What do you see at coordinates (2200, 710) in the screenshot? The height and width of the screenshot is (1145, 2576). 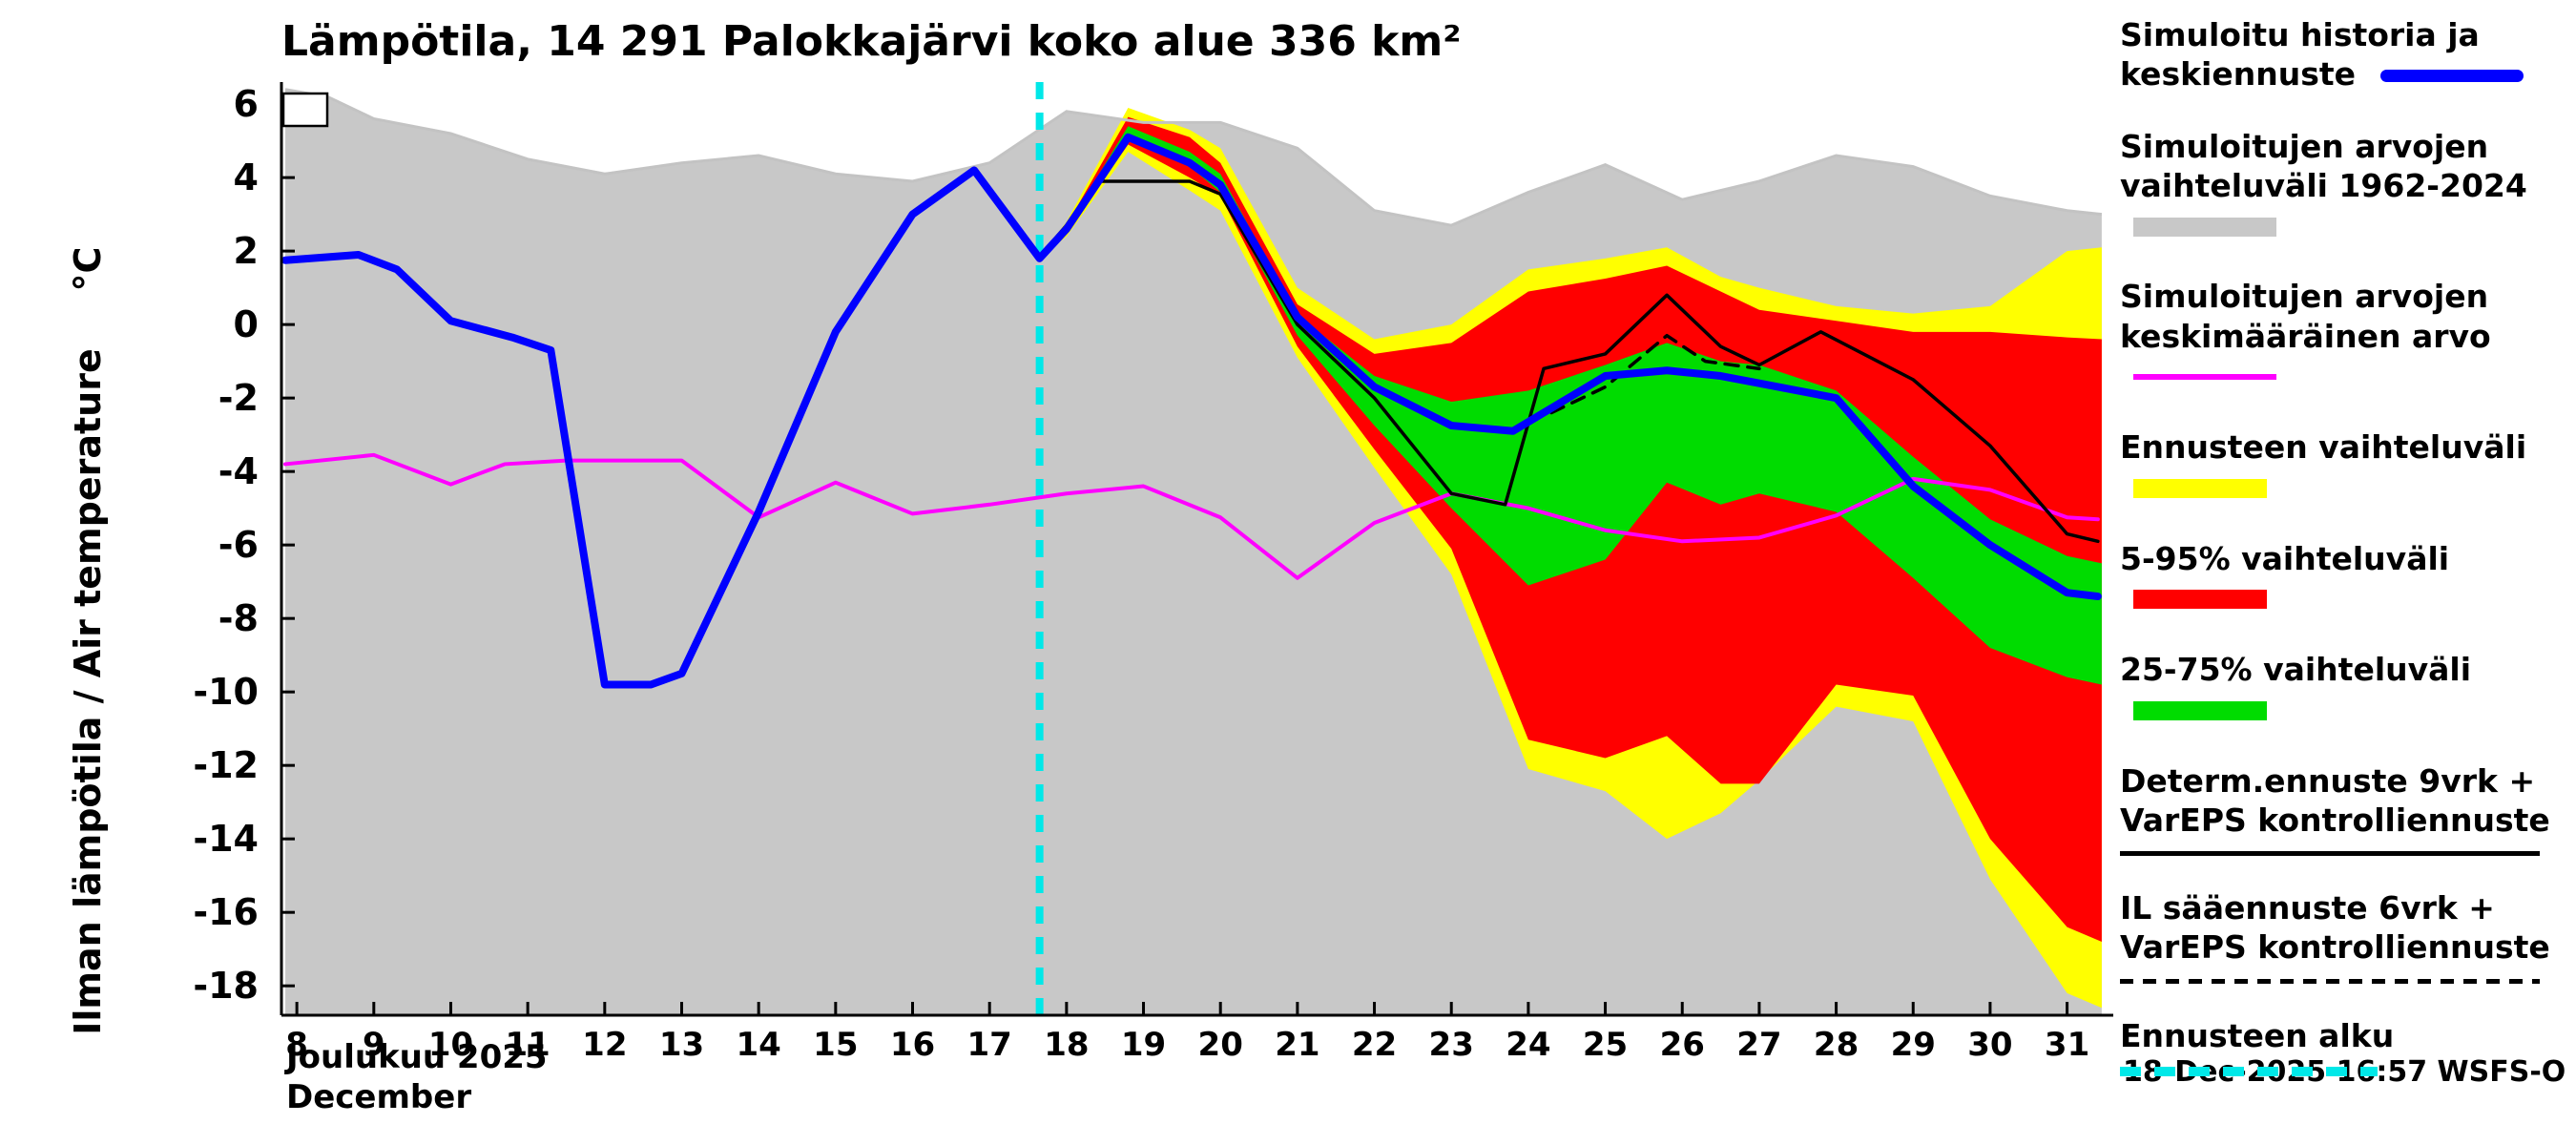 I see `green-band-sample` at bounding box center [2200, 710].